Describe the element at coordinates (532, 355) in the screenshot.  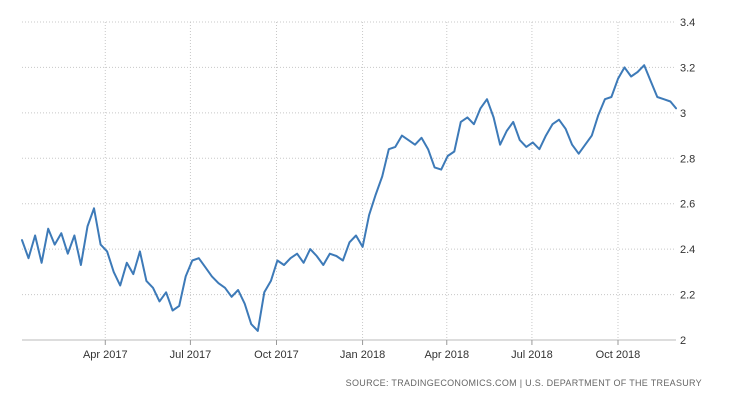
I see `x-tick-label: Jul 2018` at that location.